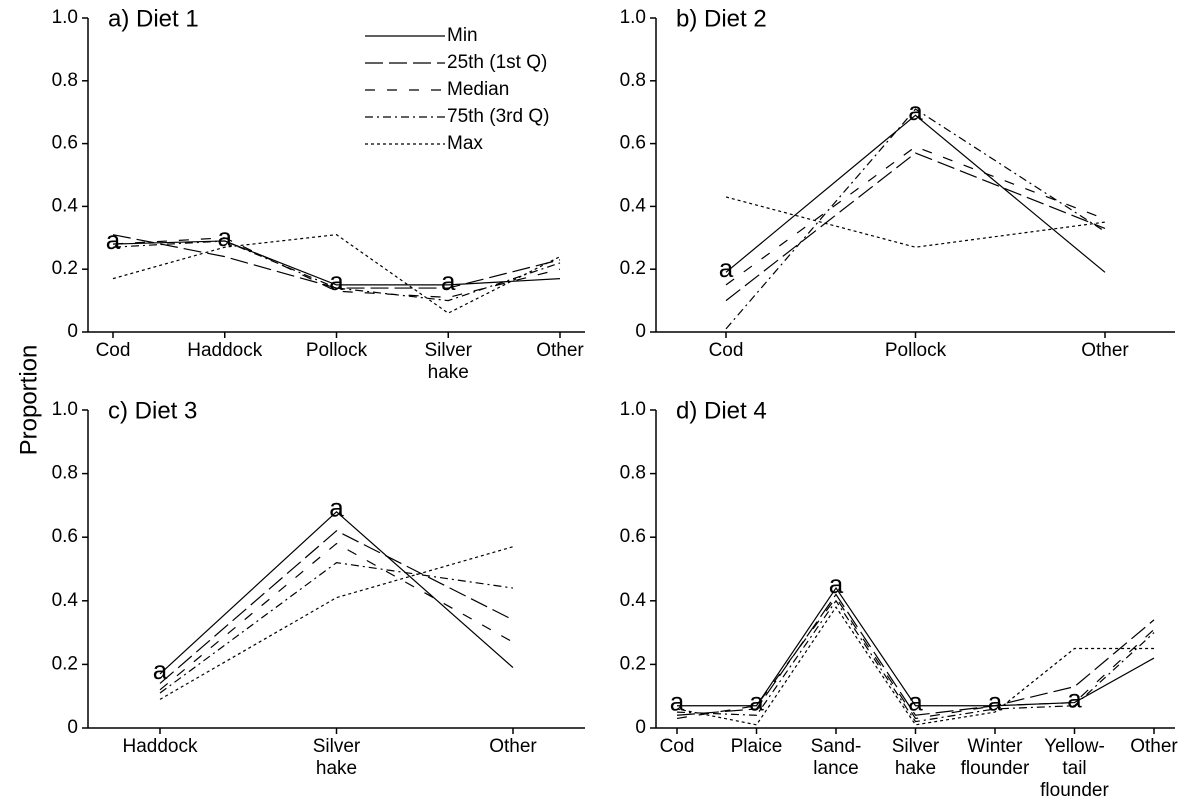 The image size is (1194, 810). What do you see at coordinates (465, 143) in the screenshot?
I see `legend-label: Max` at bounding box center [465, 143].